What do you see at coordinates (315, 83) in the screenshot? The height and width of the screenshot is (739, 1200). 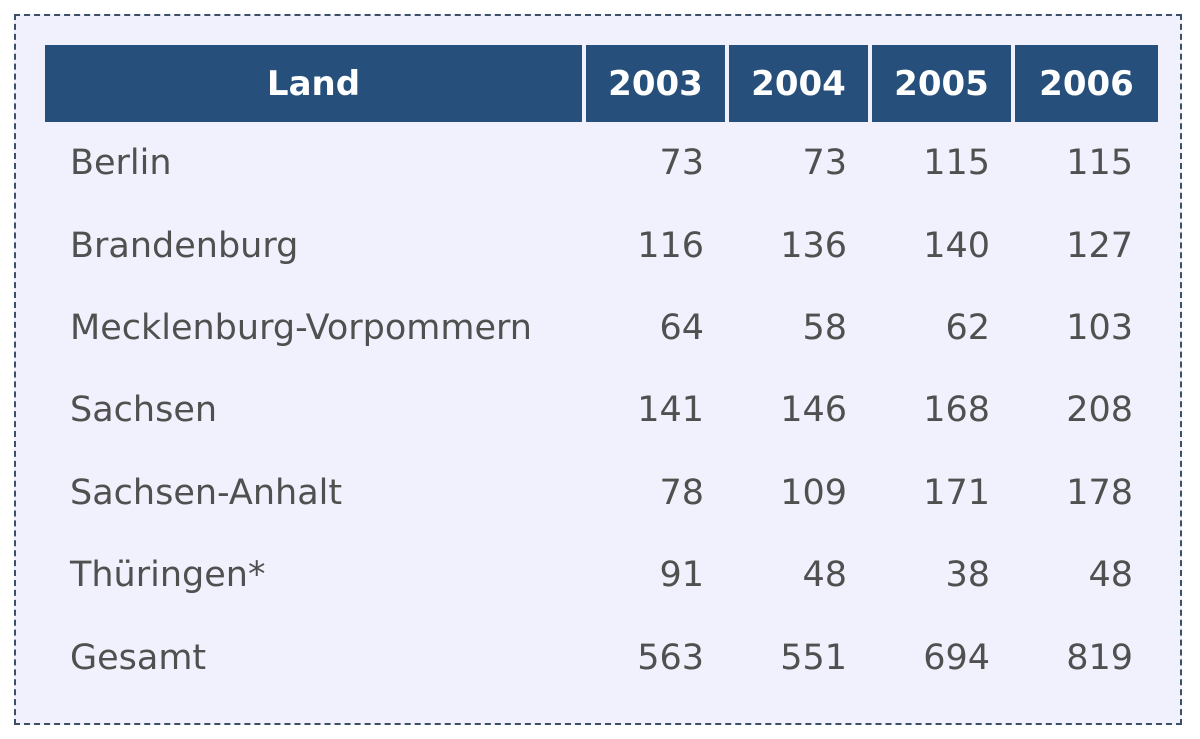 I see `header-land: Land` at bounding box center [315, 83].